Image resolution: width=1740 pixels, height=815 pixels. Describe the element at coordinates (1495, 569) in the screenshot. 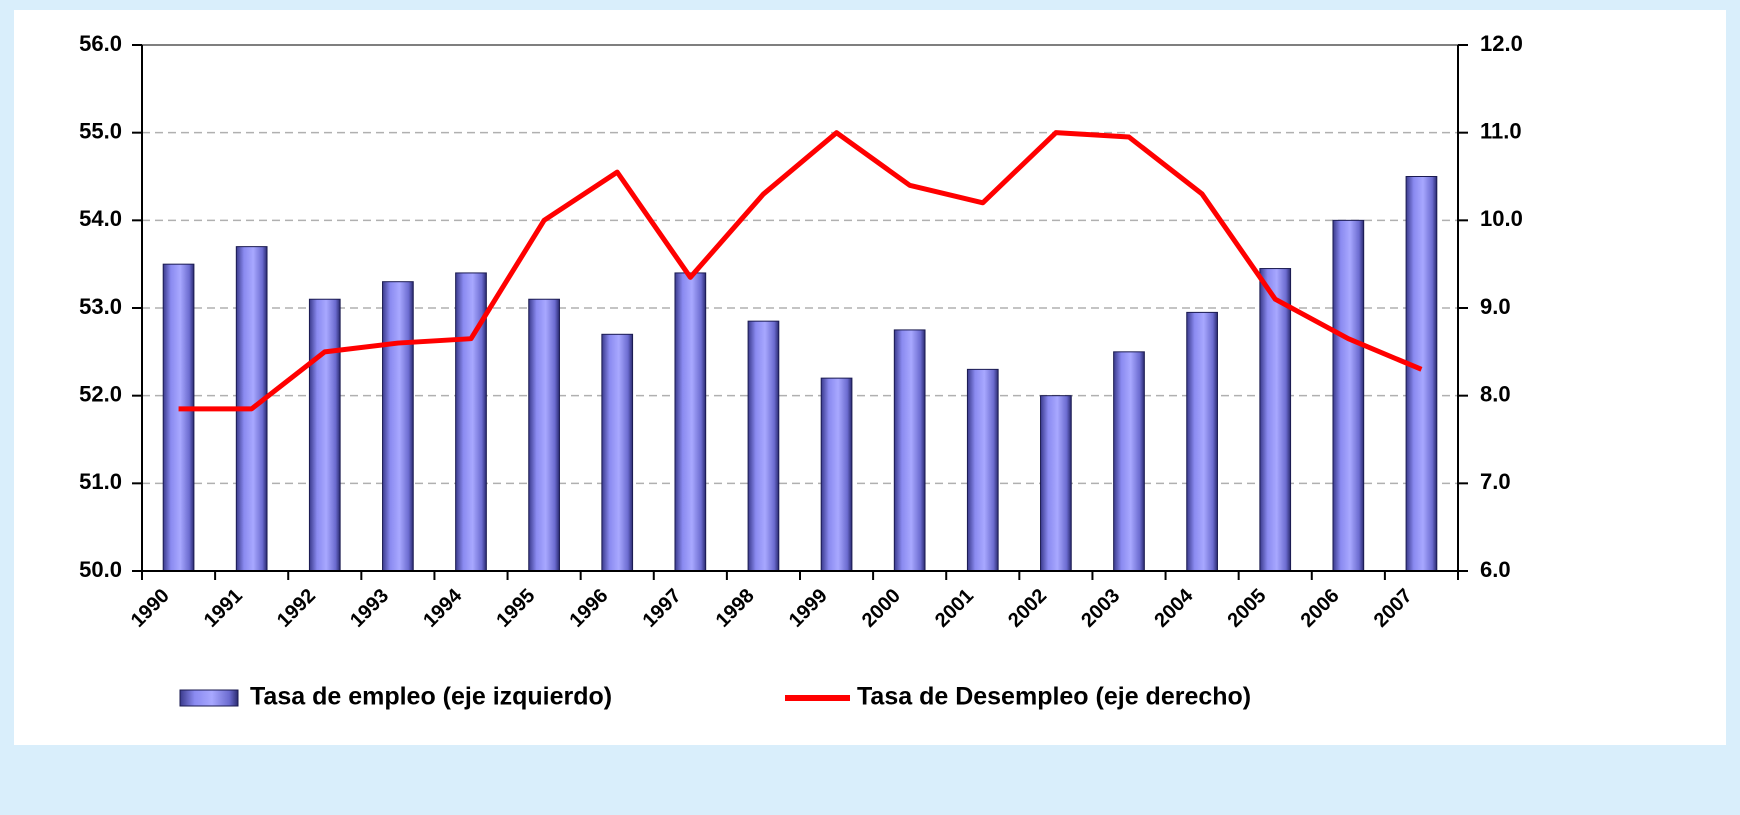

I see `y2-tick-label: 6.0` at that location.